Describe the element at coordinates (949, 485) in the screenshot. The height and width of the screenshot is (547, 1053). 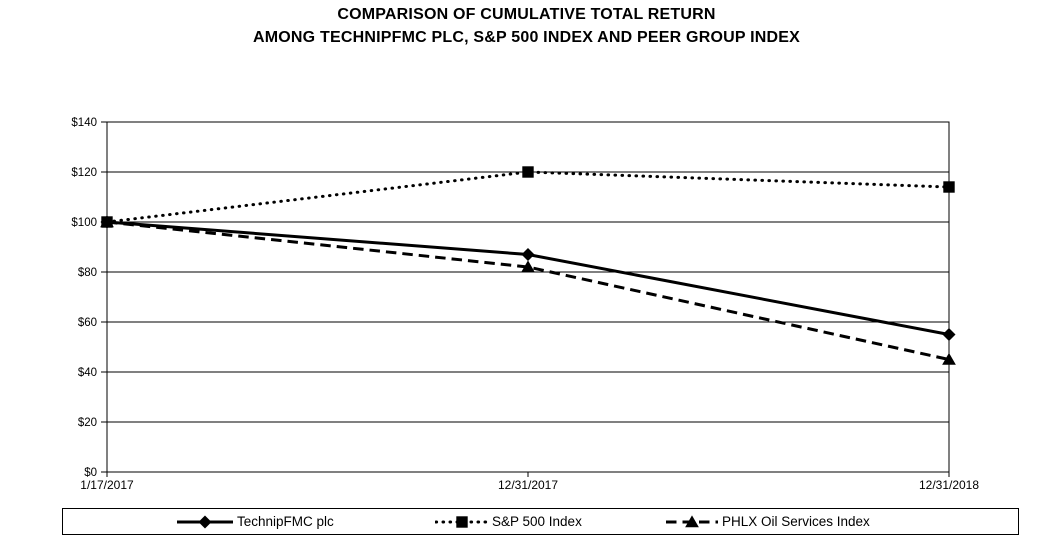
I see `x-axis-tick-label: 12/31/2018` at that location.